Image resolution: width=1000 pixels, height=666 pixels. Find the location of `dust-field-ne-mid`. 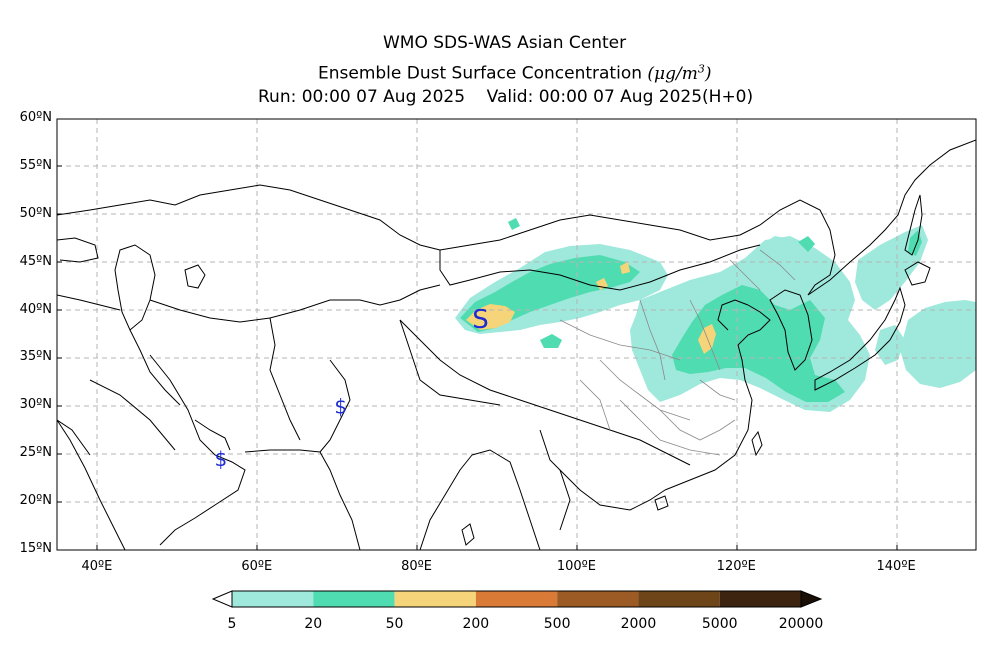

dust-field-ne-mid is located at coordinates (806, 244).